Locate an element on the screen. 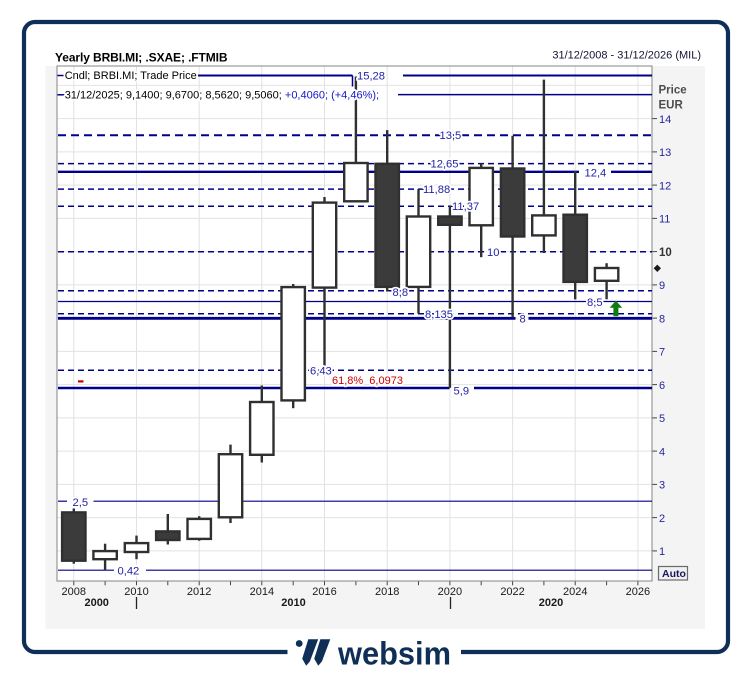  svg-text: 2000 is located at coordinates (96, 603).